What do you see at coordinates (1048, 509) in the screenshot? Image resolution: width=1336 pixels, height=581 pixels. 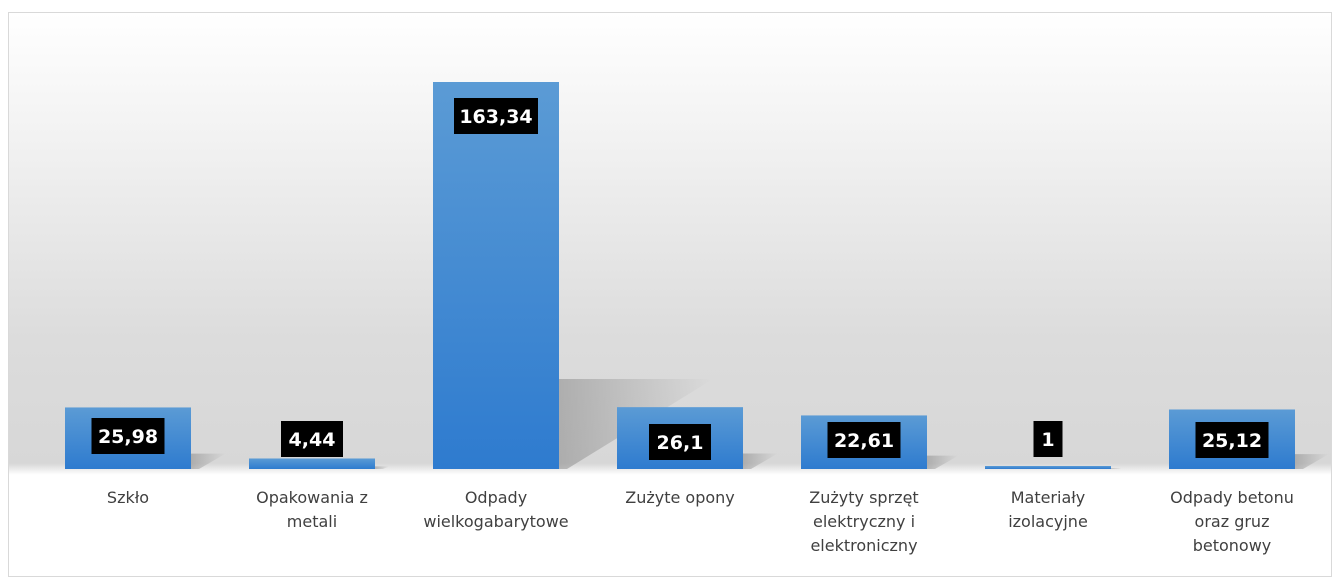 I see `category-label: Materiały izolacyjne` at bounding box center [1048, 509].